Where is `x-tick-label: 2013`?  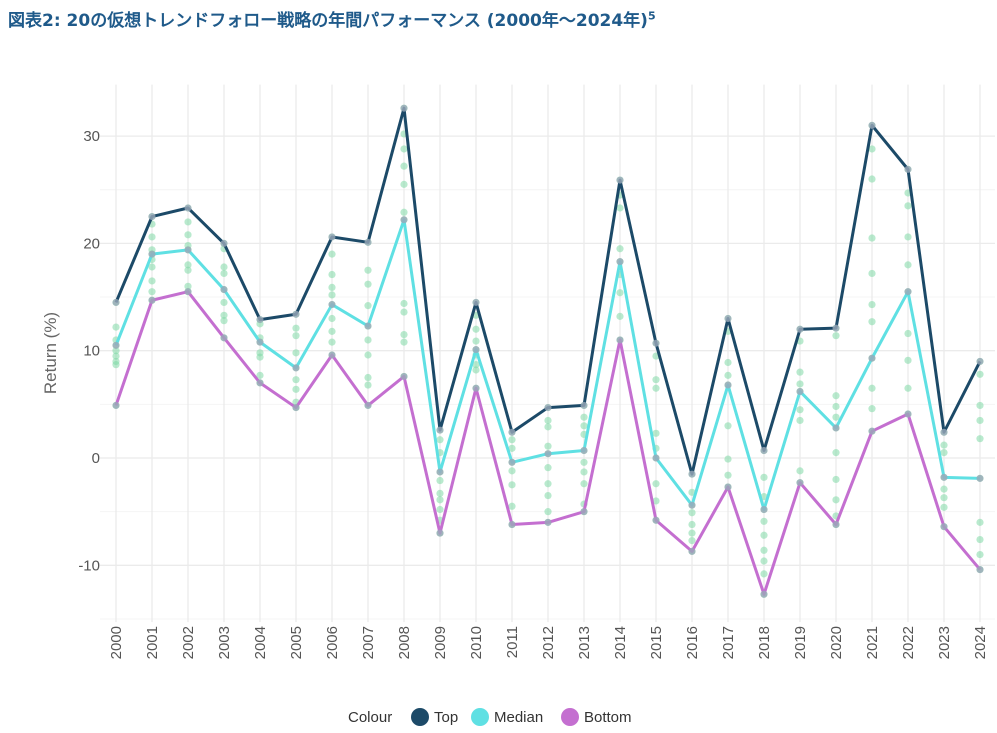 x-tick-label: 2013 is located at coordinates (584, 642).